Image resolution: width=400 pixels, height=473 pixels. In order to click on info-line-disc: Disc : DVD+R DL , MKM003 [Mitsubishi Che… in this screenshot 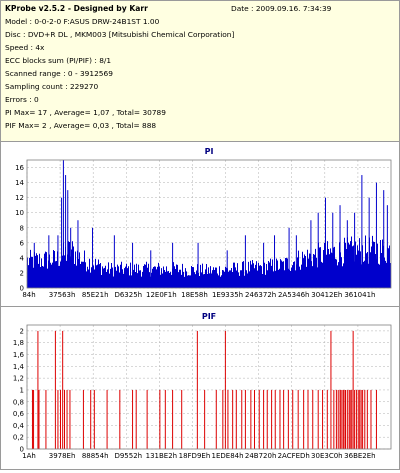, I will do `click(120, 34)`.